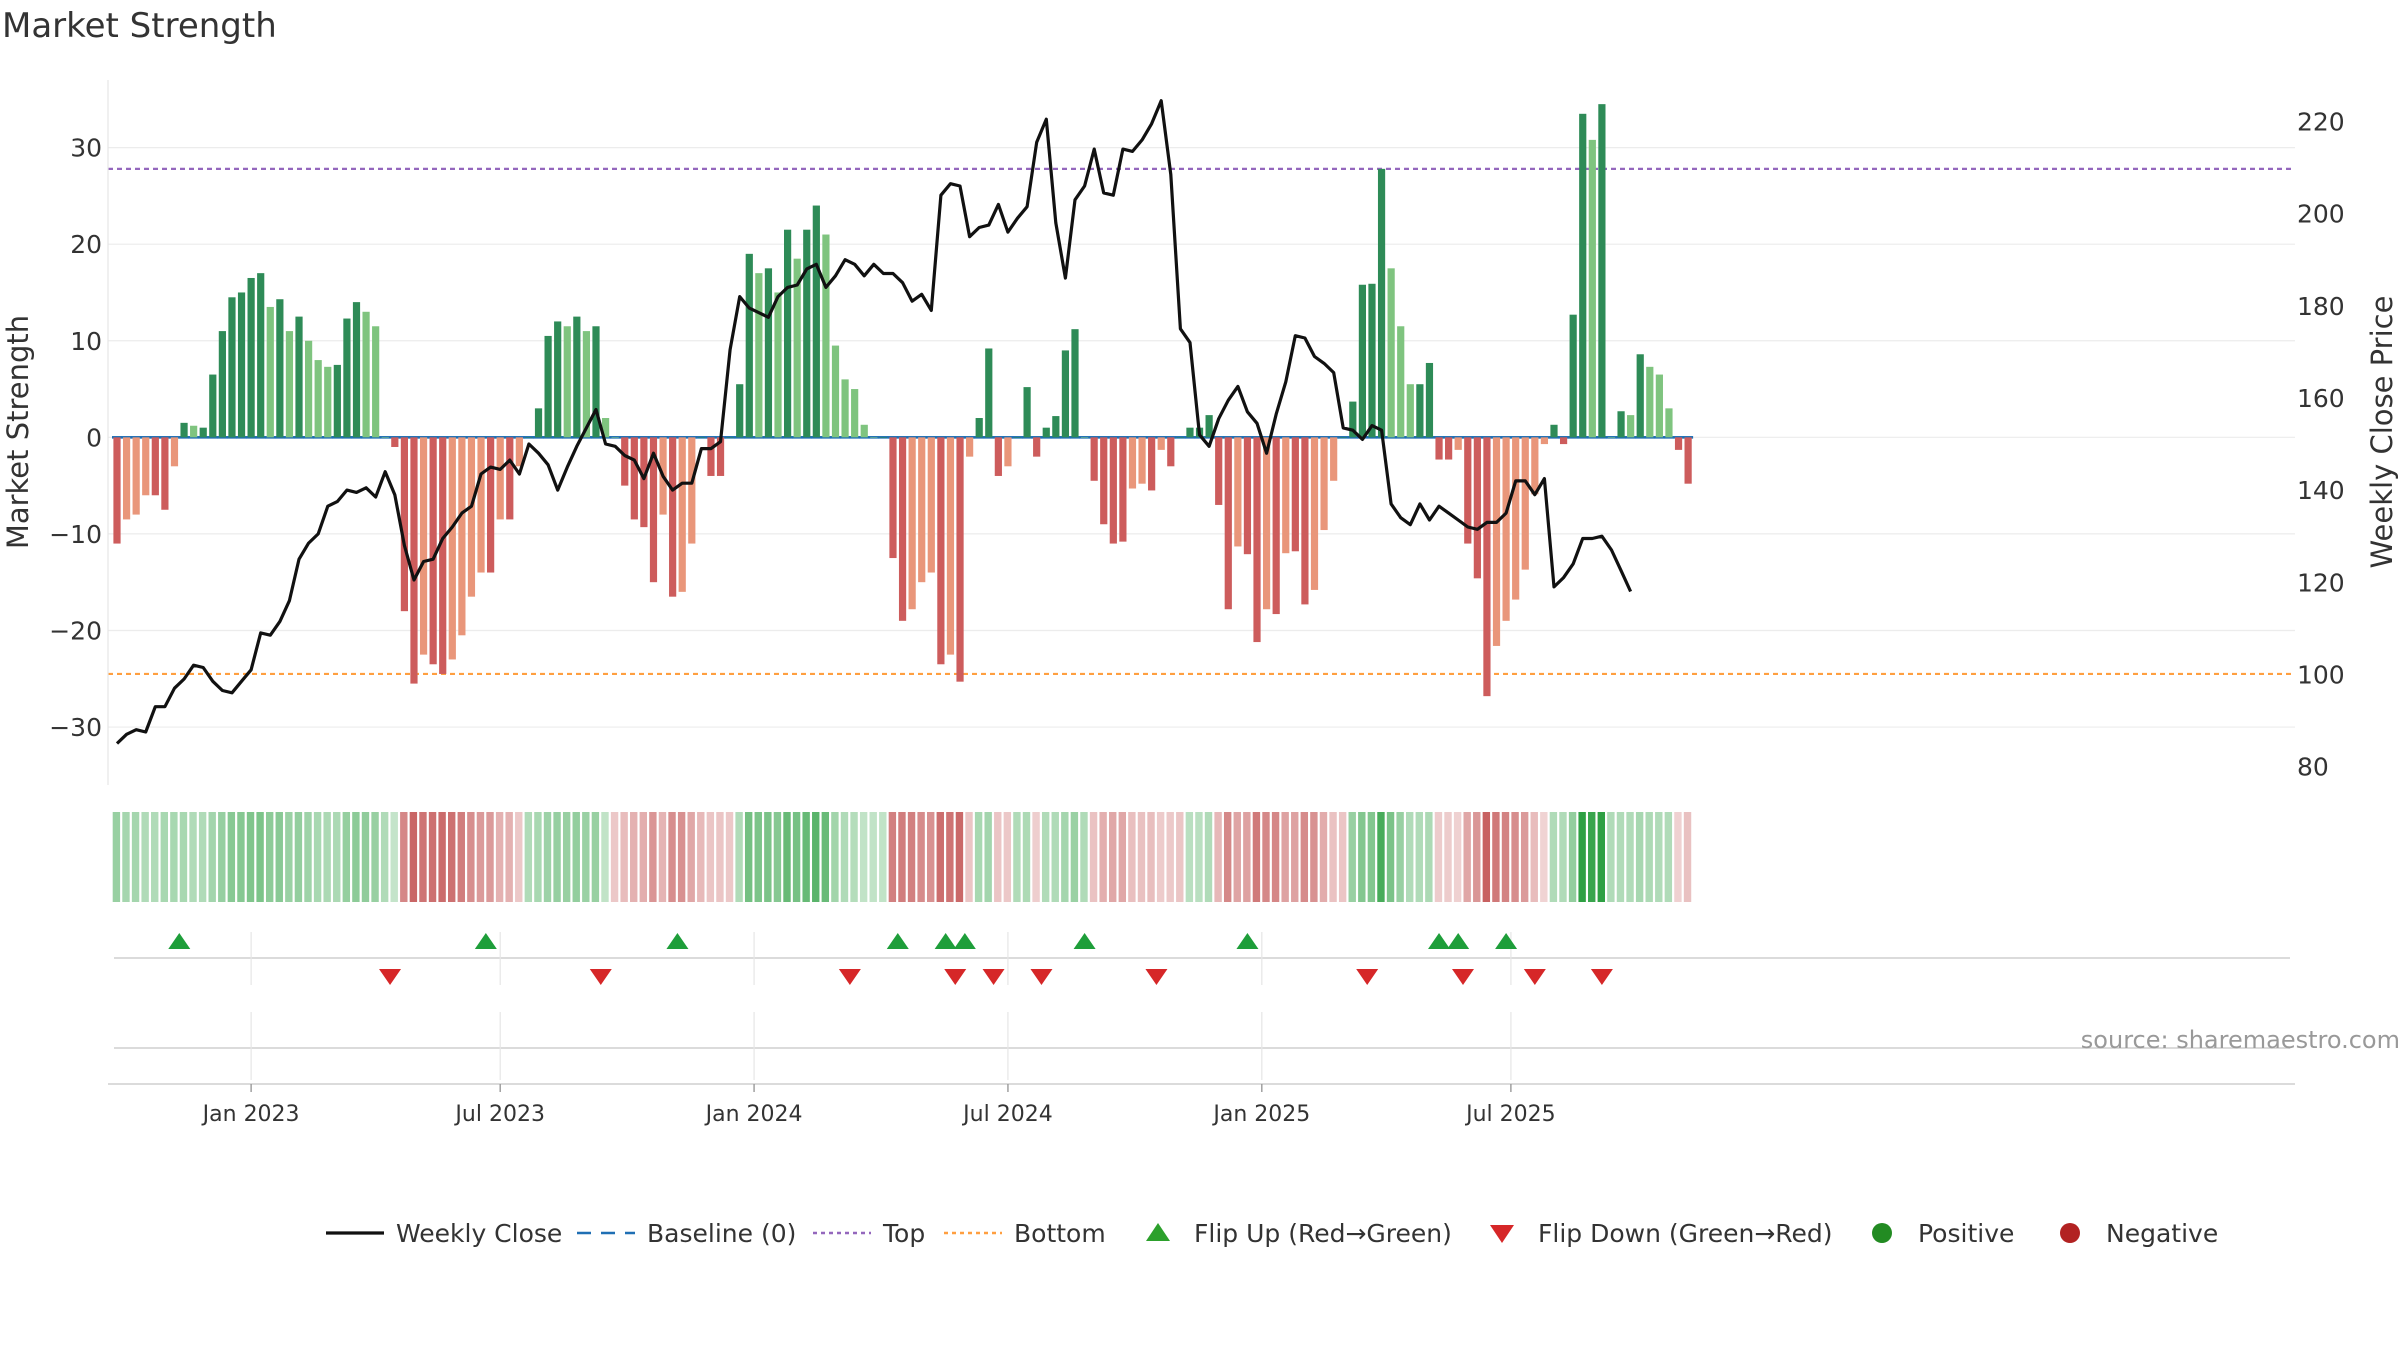  Describe the element at coordinates (1502, 1234) in the screenshot. I see `legend-swatch-triangle-down` at that location.